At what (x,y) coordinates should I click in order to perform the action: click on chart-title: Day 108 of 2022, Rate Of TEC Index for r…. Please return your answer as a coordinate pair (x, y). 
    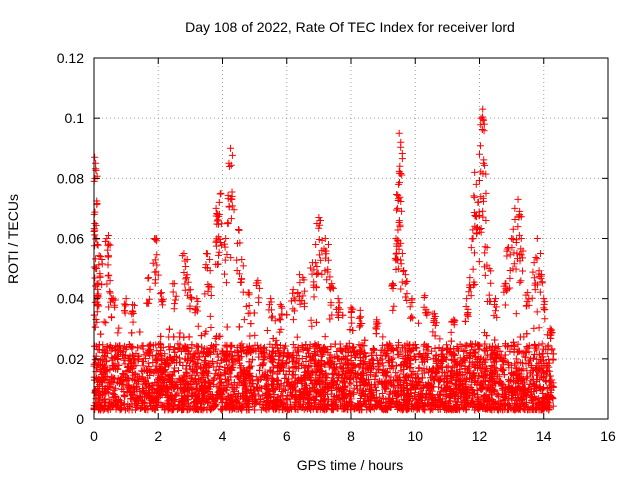
    Looking at the image, I should click on (350, 27).